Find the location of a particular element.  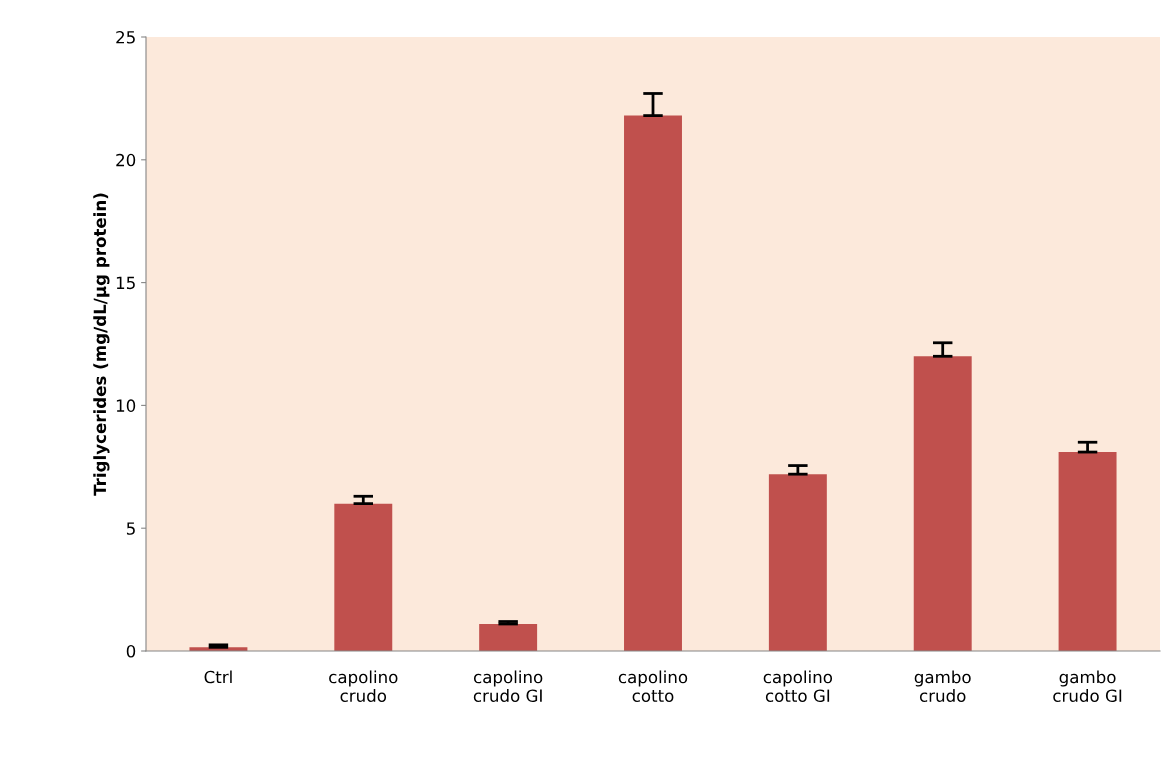

x-tick-label: gambo crudo is located at coordinates (942, 686).